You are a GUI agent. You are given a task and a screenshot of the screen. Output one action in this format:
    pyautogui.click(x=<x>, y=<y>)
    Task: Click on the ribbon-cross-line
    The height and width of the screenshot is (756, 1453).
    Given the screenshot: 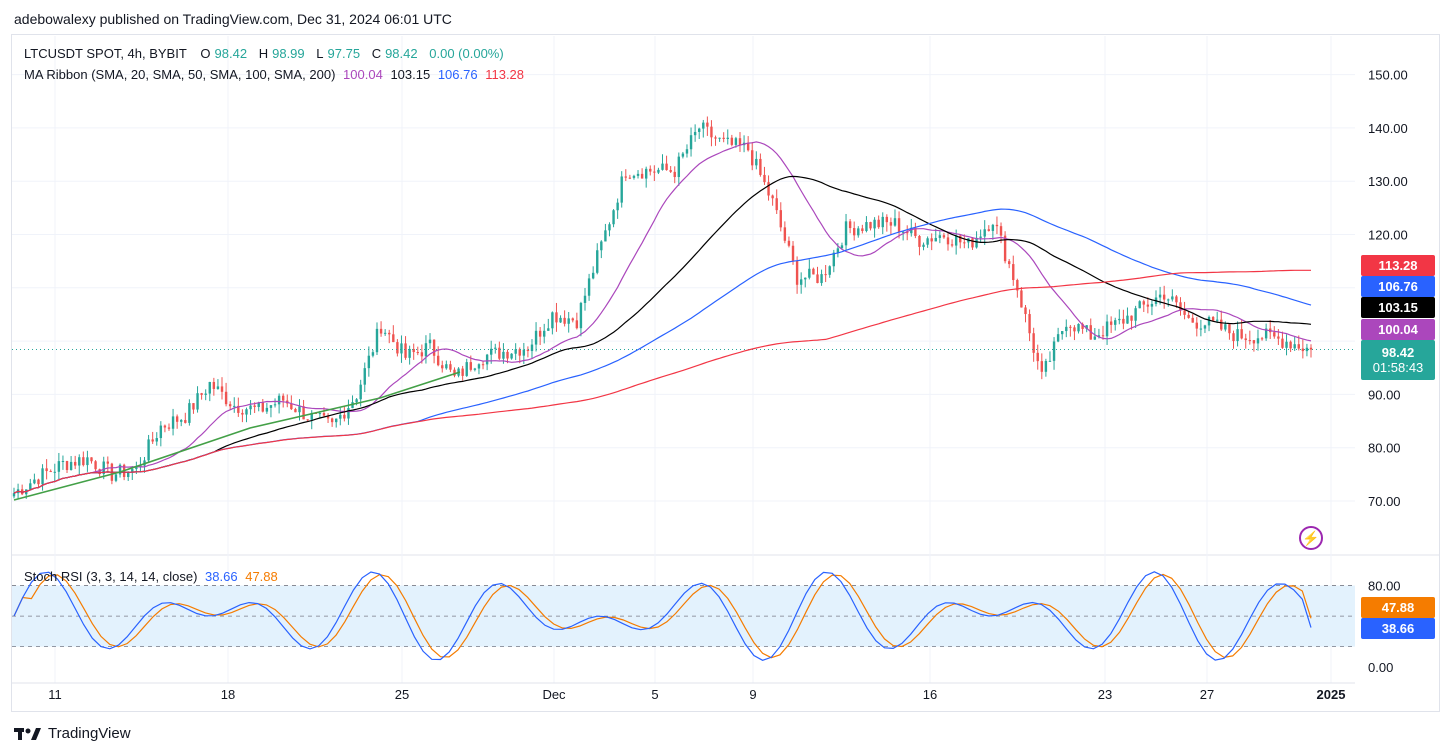 What is the action you would take?
    pyautogui.click(x=237, y=436)
    